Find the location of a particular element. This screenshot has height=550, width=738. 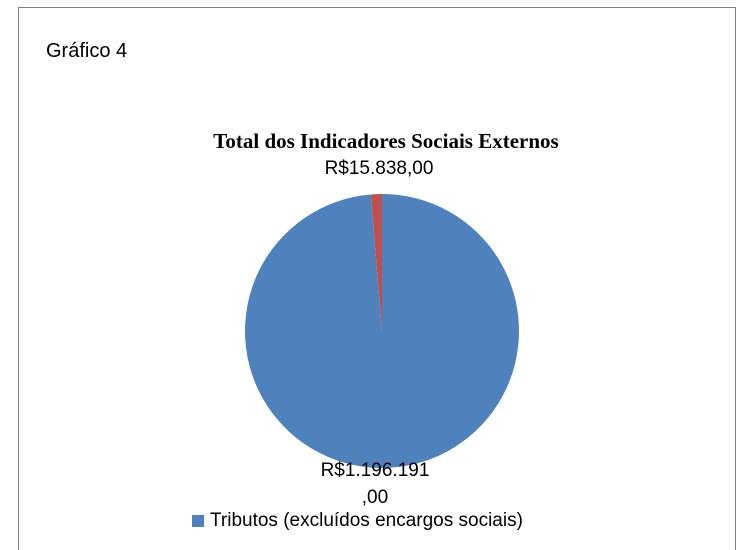

legend-swatch is located at coordinates (198, 521).